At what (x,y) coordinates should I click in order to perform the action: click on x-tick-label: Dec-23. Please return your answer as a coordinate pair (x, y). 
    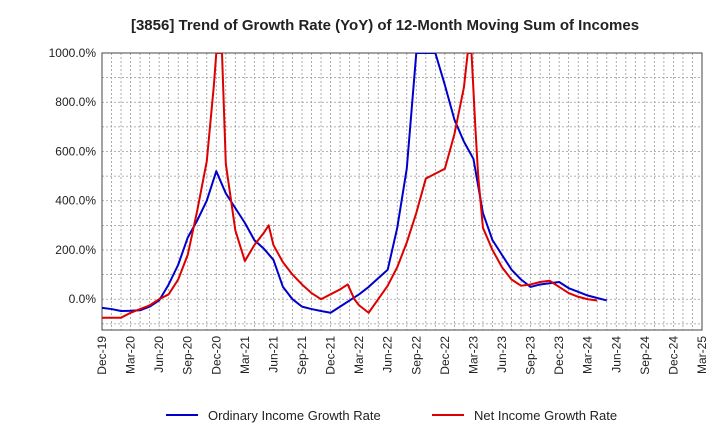
    Looking at the image, I should click on (559, 355).